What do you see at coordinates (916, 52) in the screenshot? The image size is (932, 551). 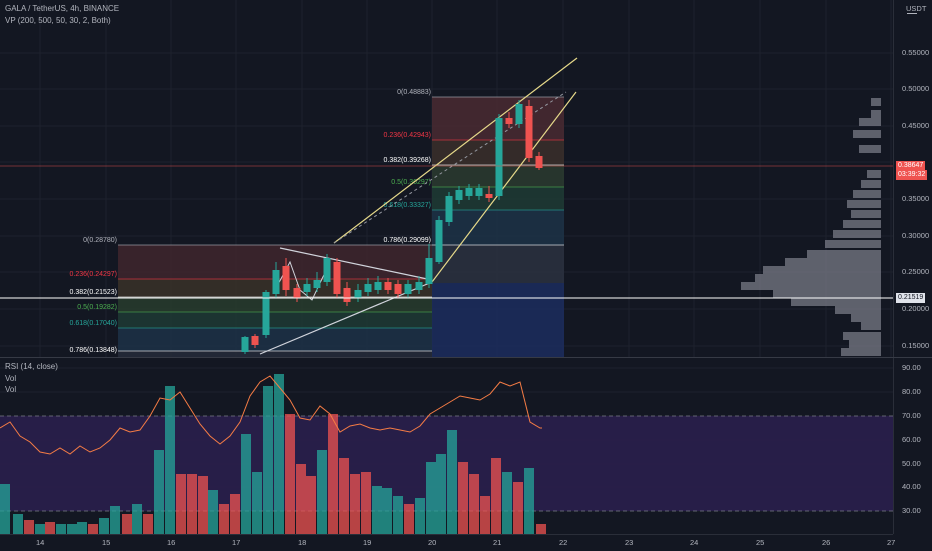 I see `price-axis-label: 0.55000` at bounding box center [916, 52].